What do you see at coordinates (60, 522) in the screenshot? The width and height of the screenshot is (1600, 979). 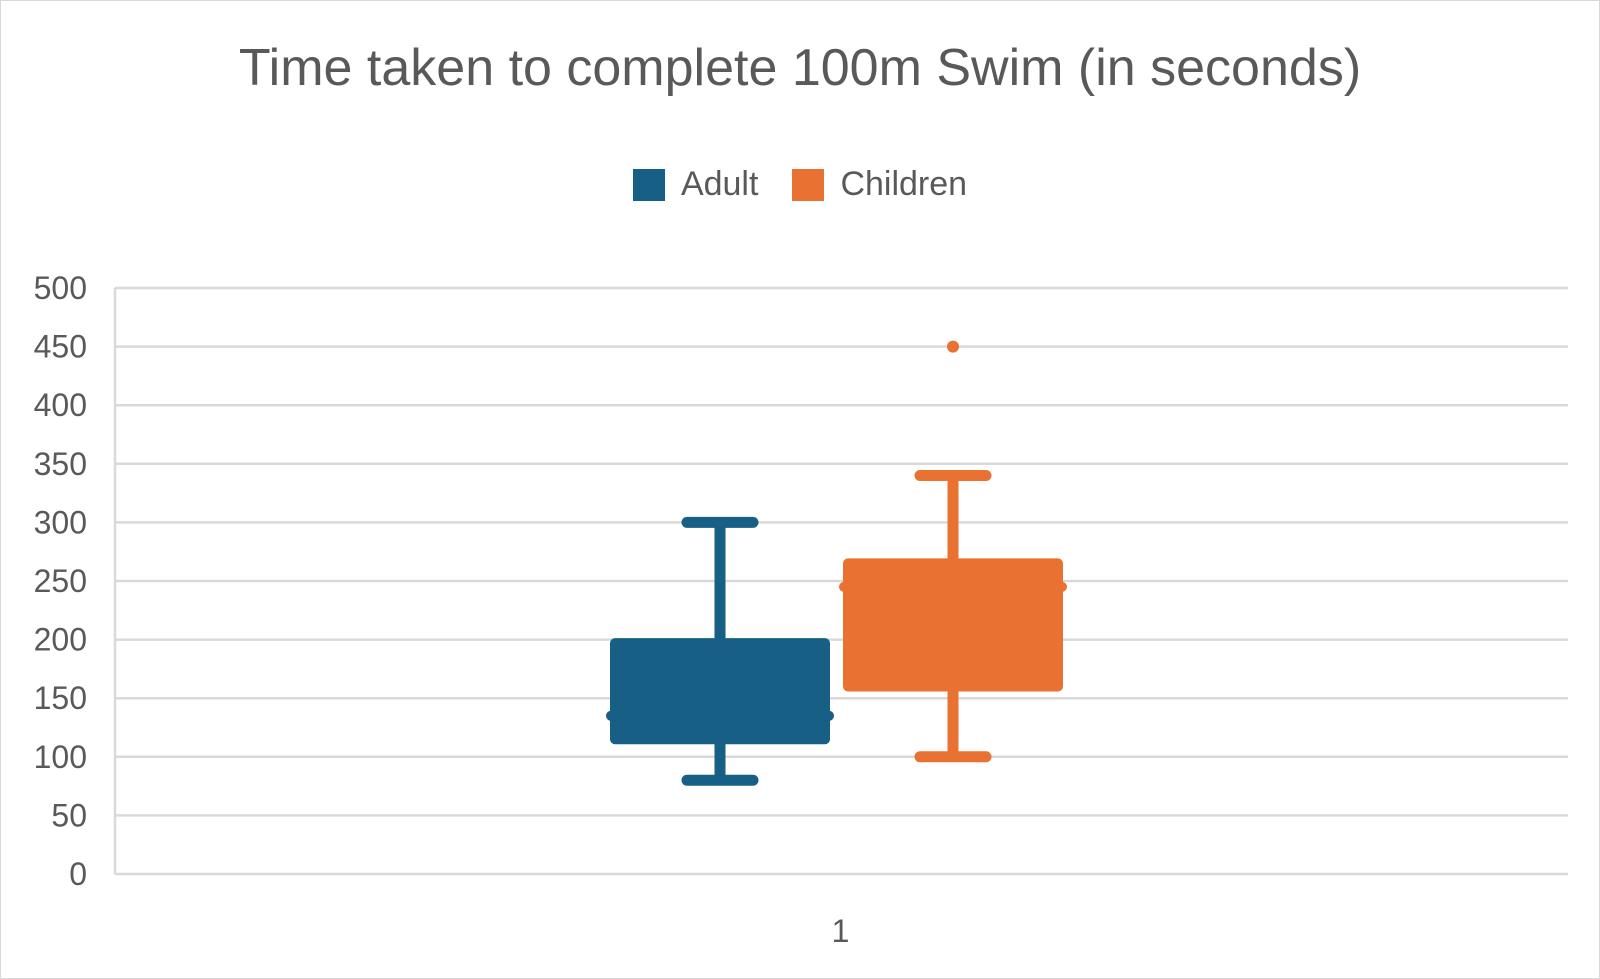 I see `y-tick-label: 300` at bounding box center [60, 522].